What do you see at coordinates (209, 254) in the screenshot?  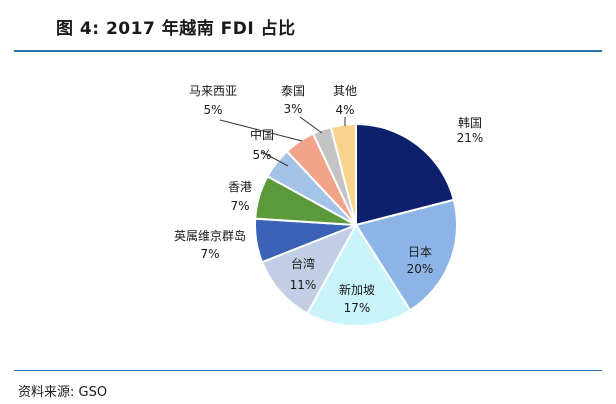 I see `slice-label-value-4: 7%` at bounding box center [209, 254].